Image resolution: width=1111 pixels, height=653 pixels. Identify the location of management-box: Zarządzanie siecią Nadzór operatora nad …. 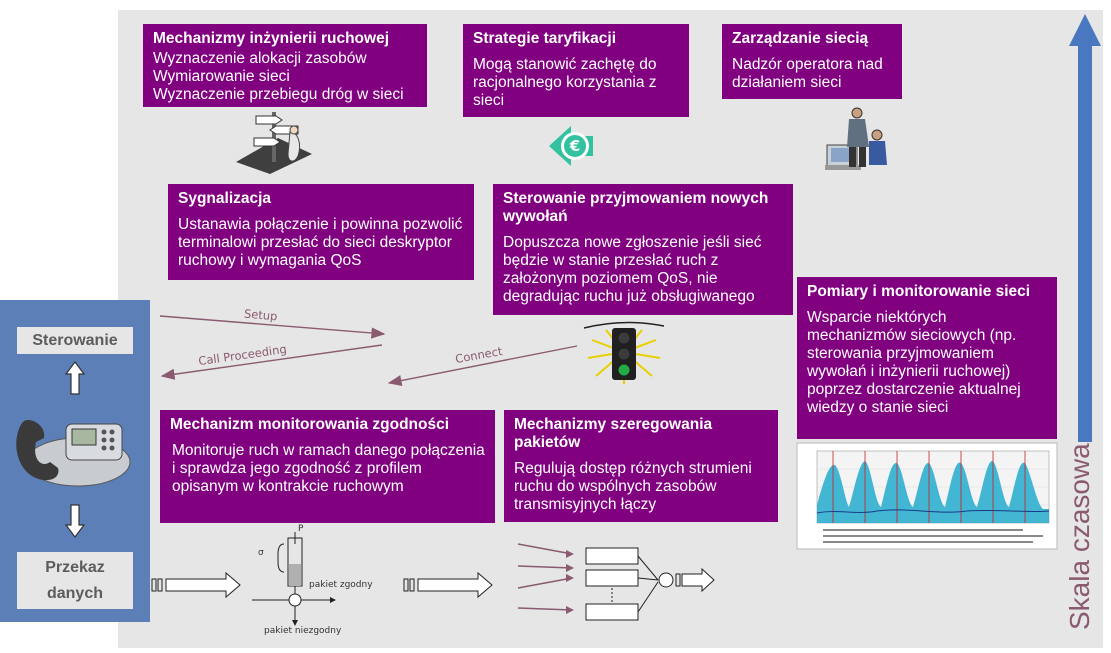
(812, 61).